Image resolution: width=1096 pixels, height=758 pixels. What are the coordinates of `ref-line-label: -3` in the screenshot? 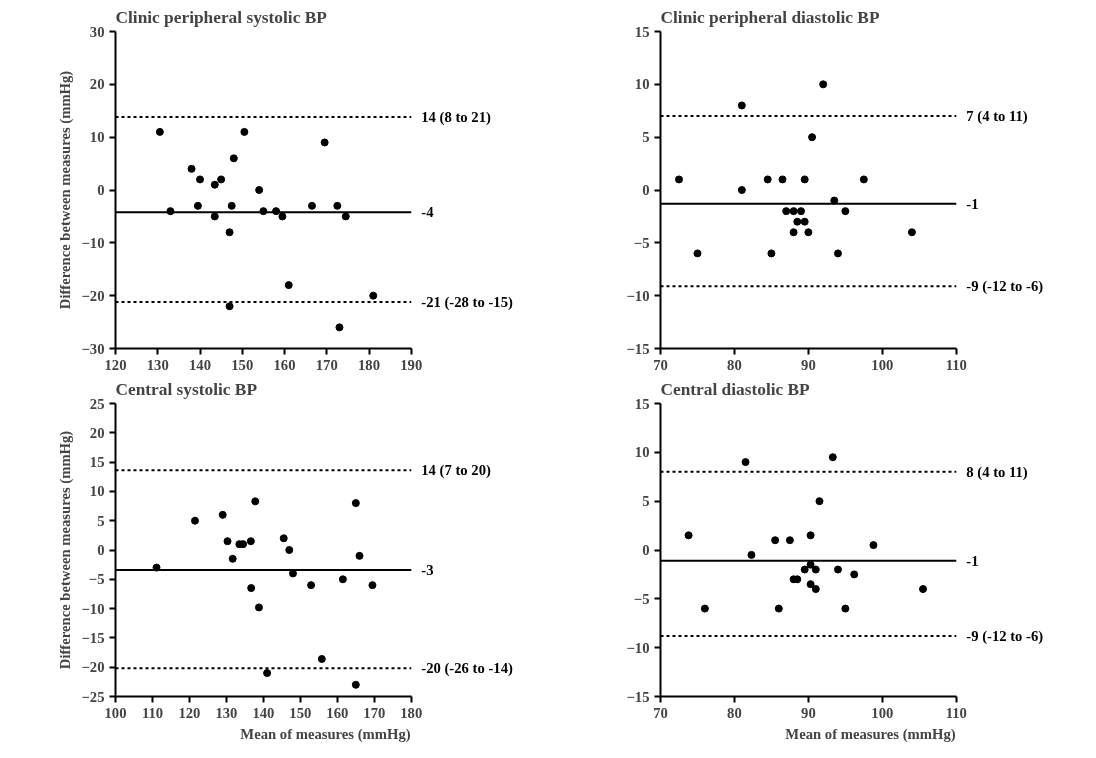 It's located at (427, 569).